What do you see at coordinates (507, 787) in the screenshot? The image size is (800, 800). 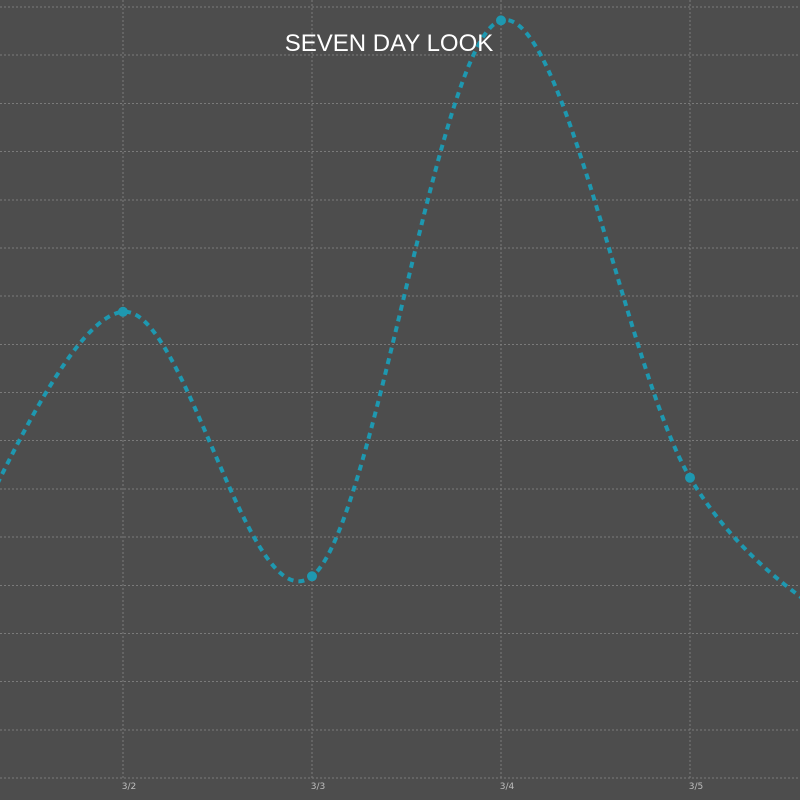 I see `x-tick-label: 3/4` at bounding box center [507, 787].